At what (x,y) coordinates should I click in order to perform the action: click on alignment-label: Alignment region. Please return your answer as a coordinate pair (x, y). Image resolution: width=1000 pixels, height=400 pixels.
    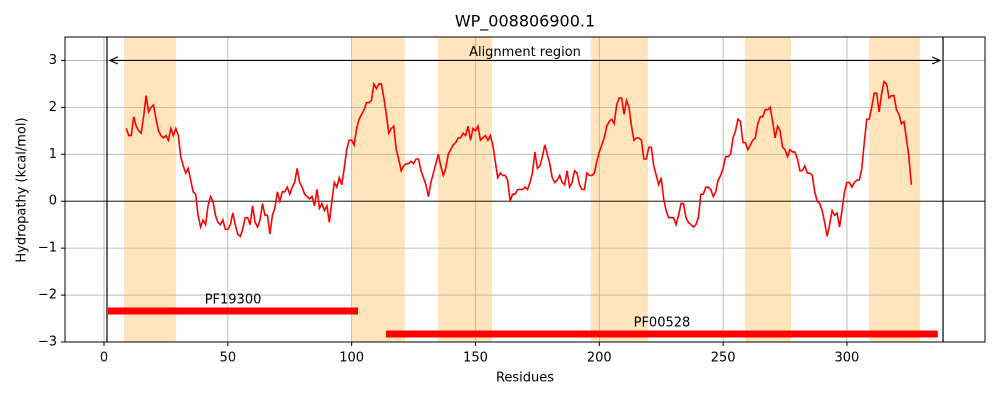
    Looking at the image, I should click on (525, 52).